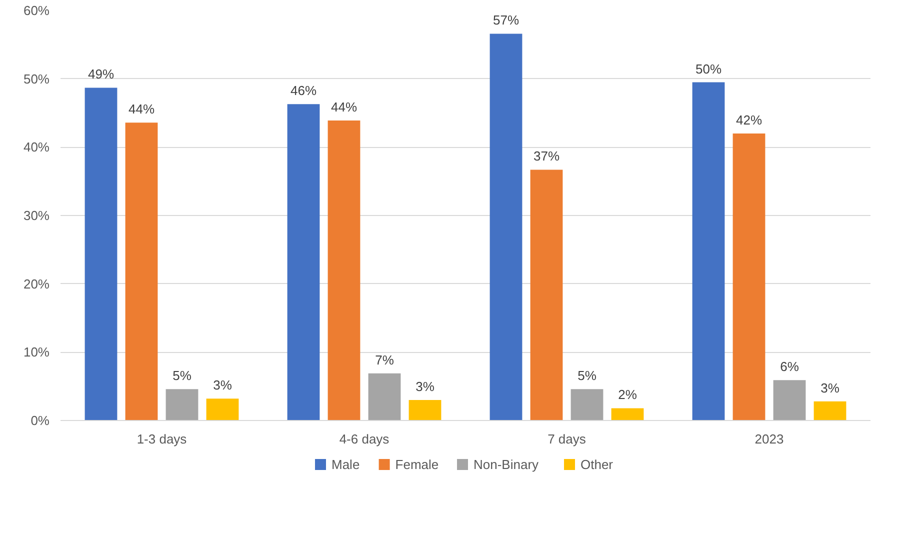 The height and width of the screenshot is (542, 913). Describe the element at coordinates (708, 68) in the screenshot. I see `data-label: 50%` at that location.